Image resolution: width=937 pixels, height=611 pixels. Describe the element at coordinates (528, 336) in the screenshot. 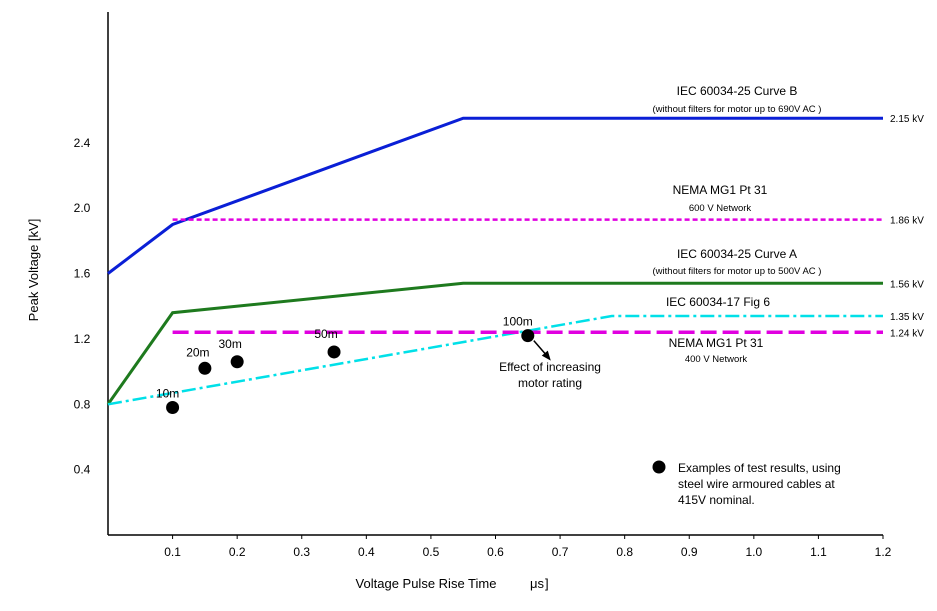

I see `test-point-100m` at that location.